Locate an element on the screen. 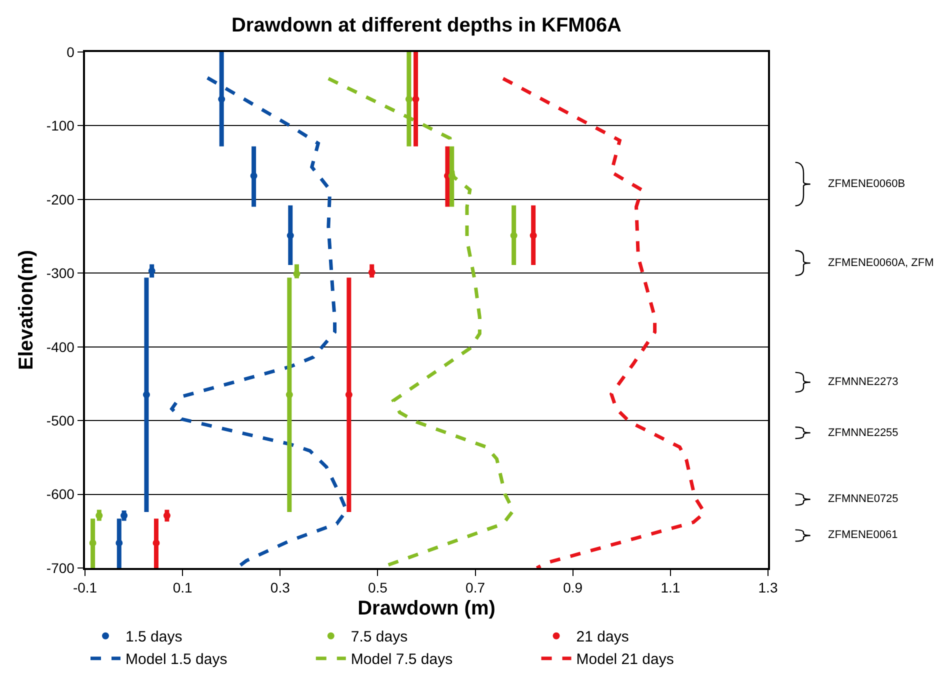  y-tick-label: 0 is located at coordinates (70, 52).